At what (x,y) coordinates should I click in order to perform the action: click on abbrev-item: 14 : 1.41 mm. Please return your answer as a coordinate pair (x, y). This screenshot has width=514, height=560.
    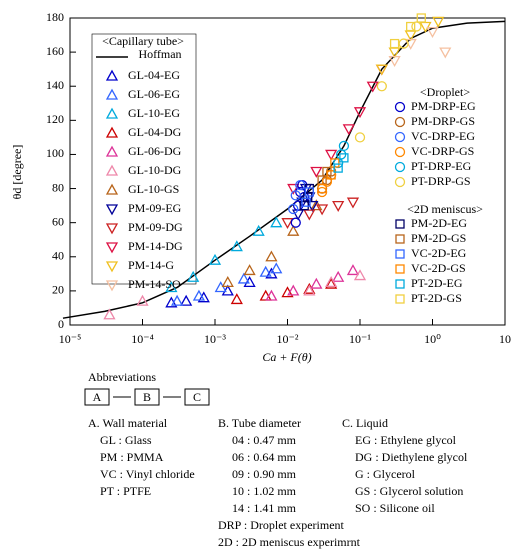
    Looking at the image, I should click on (264, 508).